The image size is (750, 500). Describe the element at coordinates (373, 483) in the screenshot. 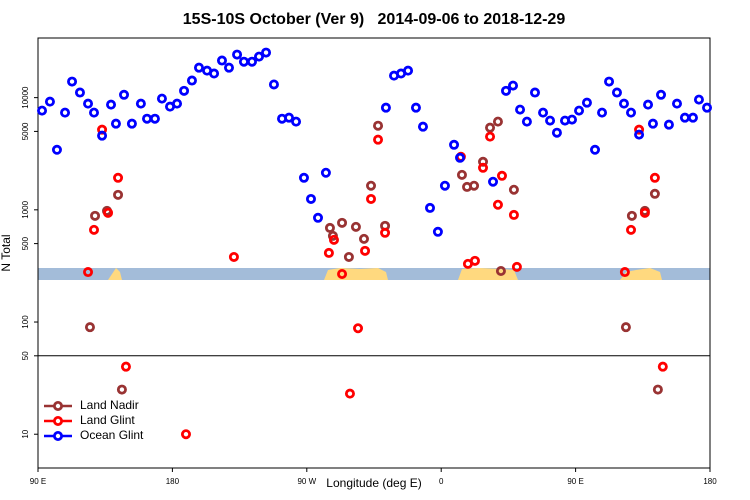

I see `x-axis-label: Longitude (deg E)` at that location.